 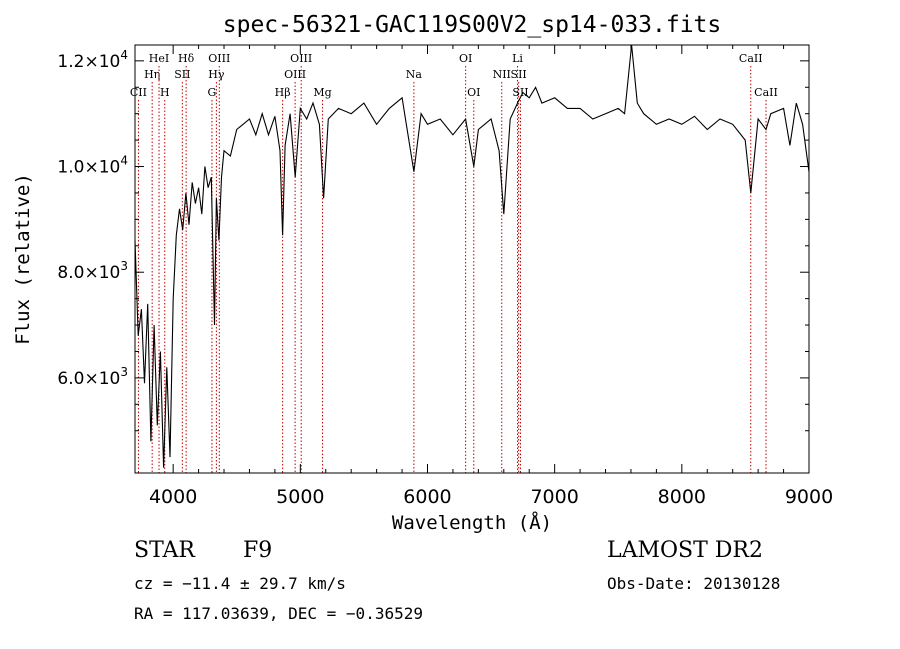 I want to click on obs-date-text: Obs-Date: 20130128, so click(x=694, y=583).